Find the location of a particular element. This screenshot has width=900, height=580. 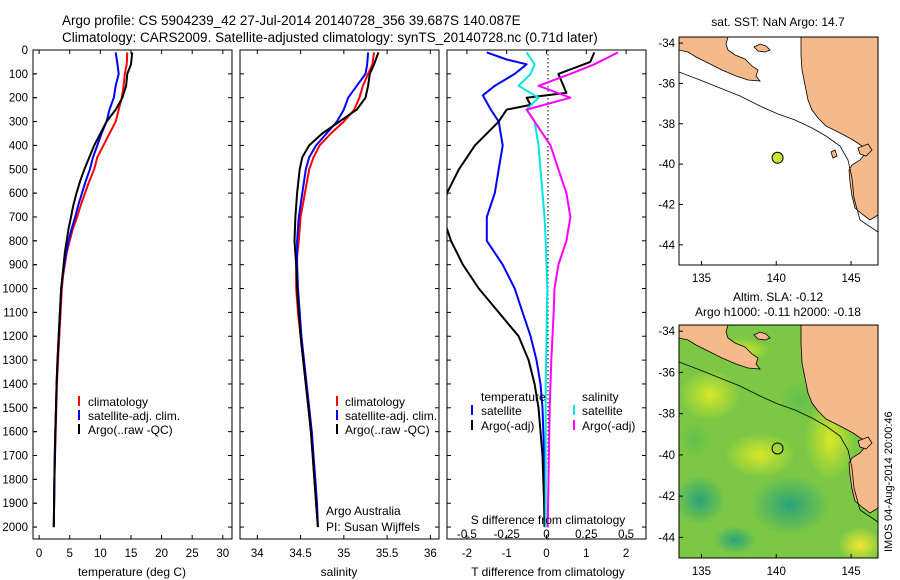

s-difference-tick-labels: -0.5 -0.25 0 0.25 0.5 is located at coordinates (545, 535).